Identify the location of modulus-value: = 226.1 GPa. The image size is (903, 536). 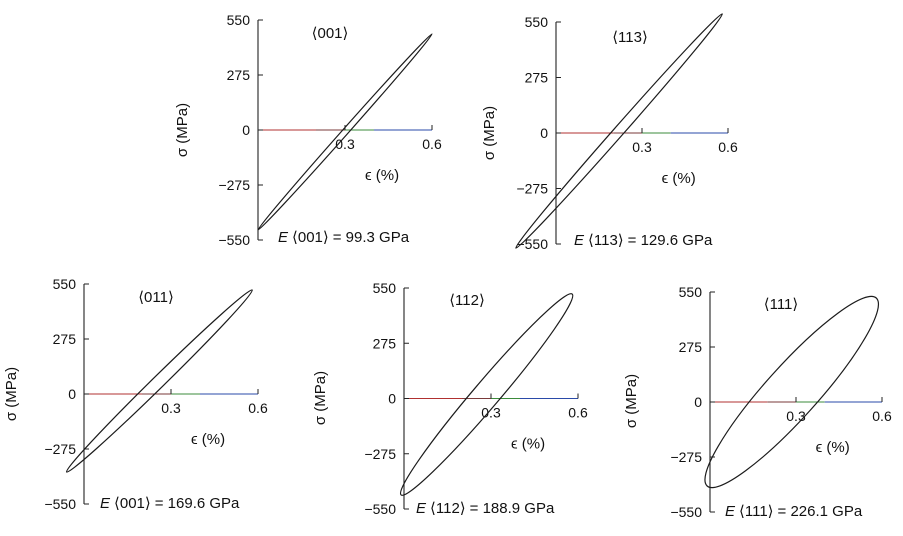
(820, 511).